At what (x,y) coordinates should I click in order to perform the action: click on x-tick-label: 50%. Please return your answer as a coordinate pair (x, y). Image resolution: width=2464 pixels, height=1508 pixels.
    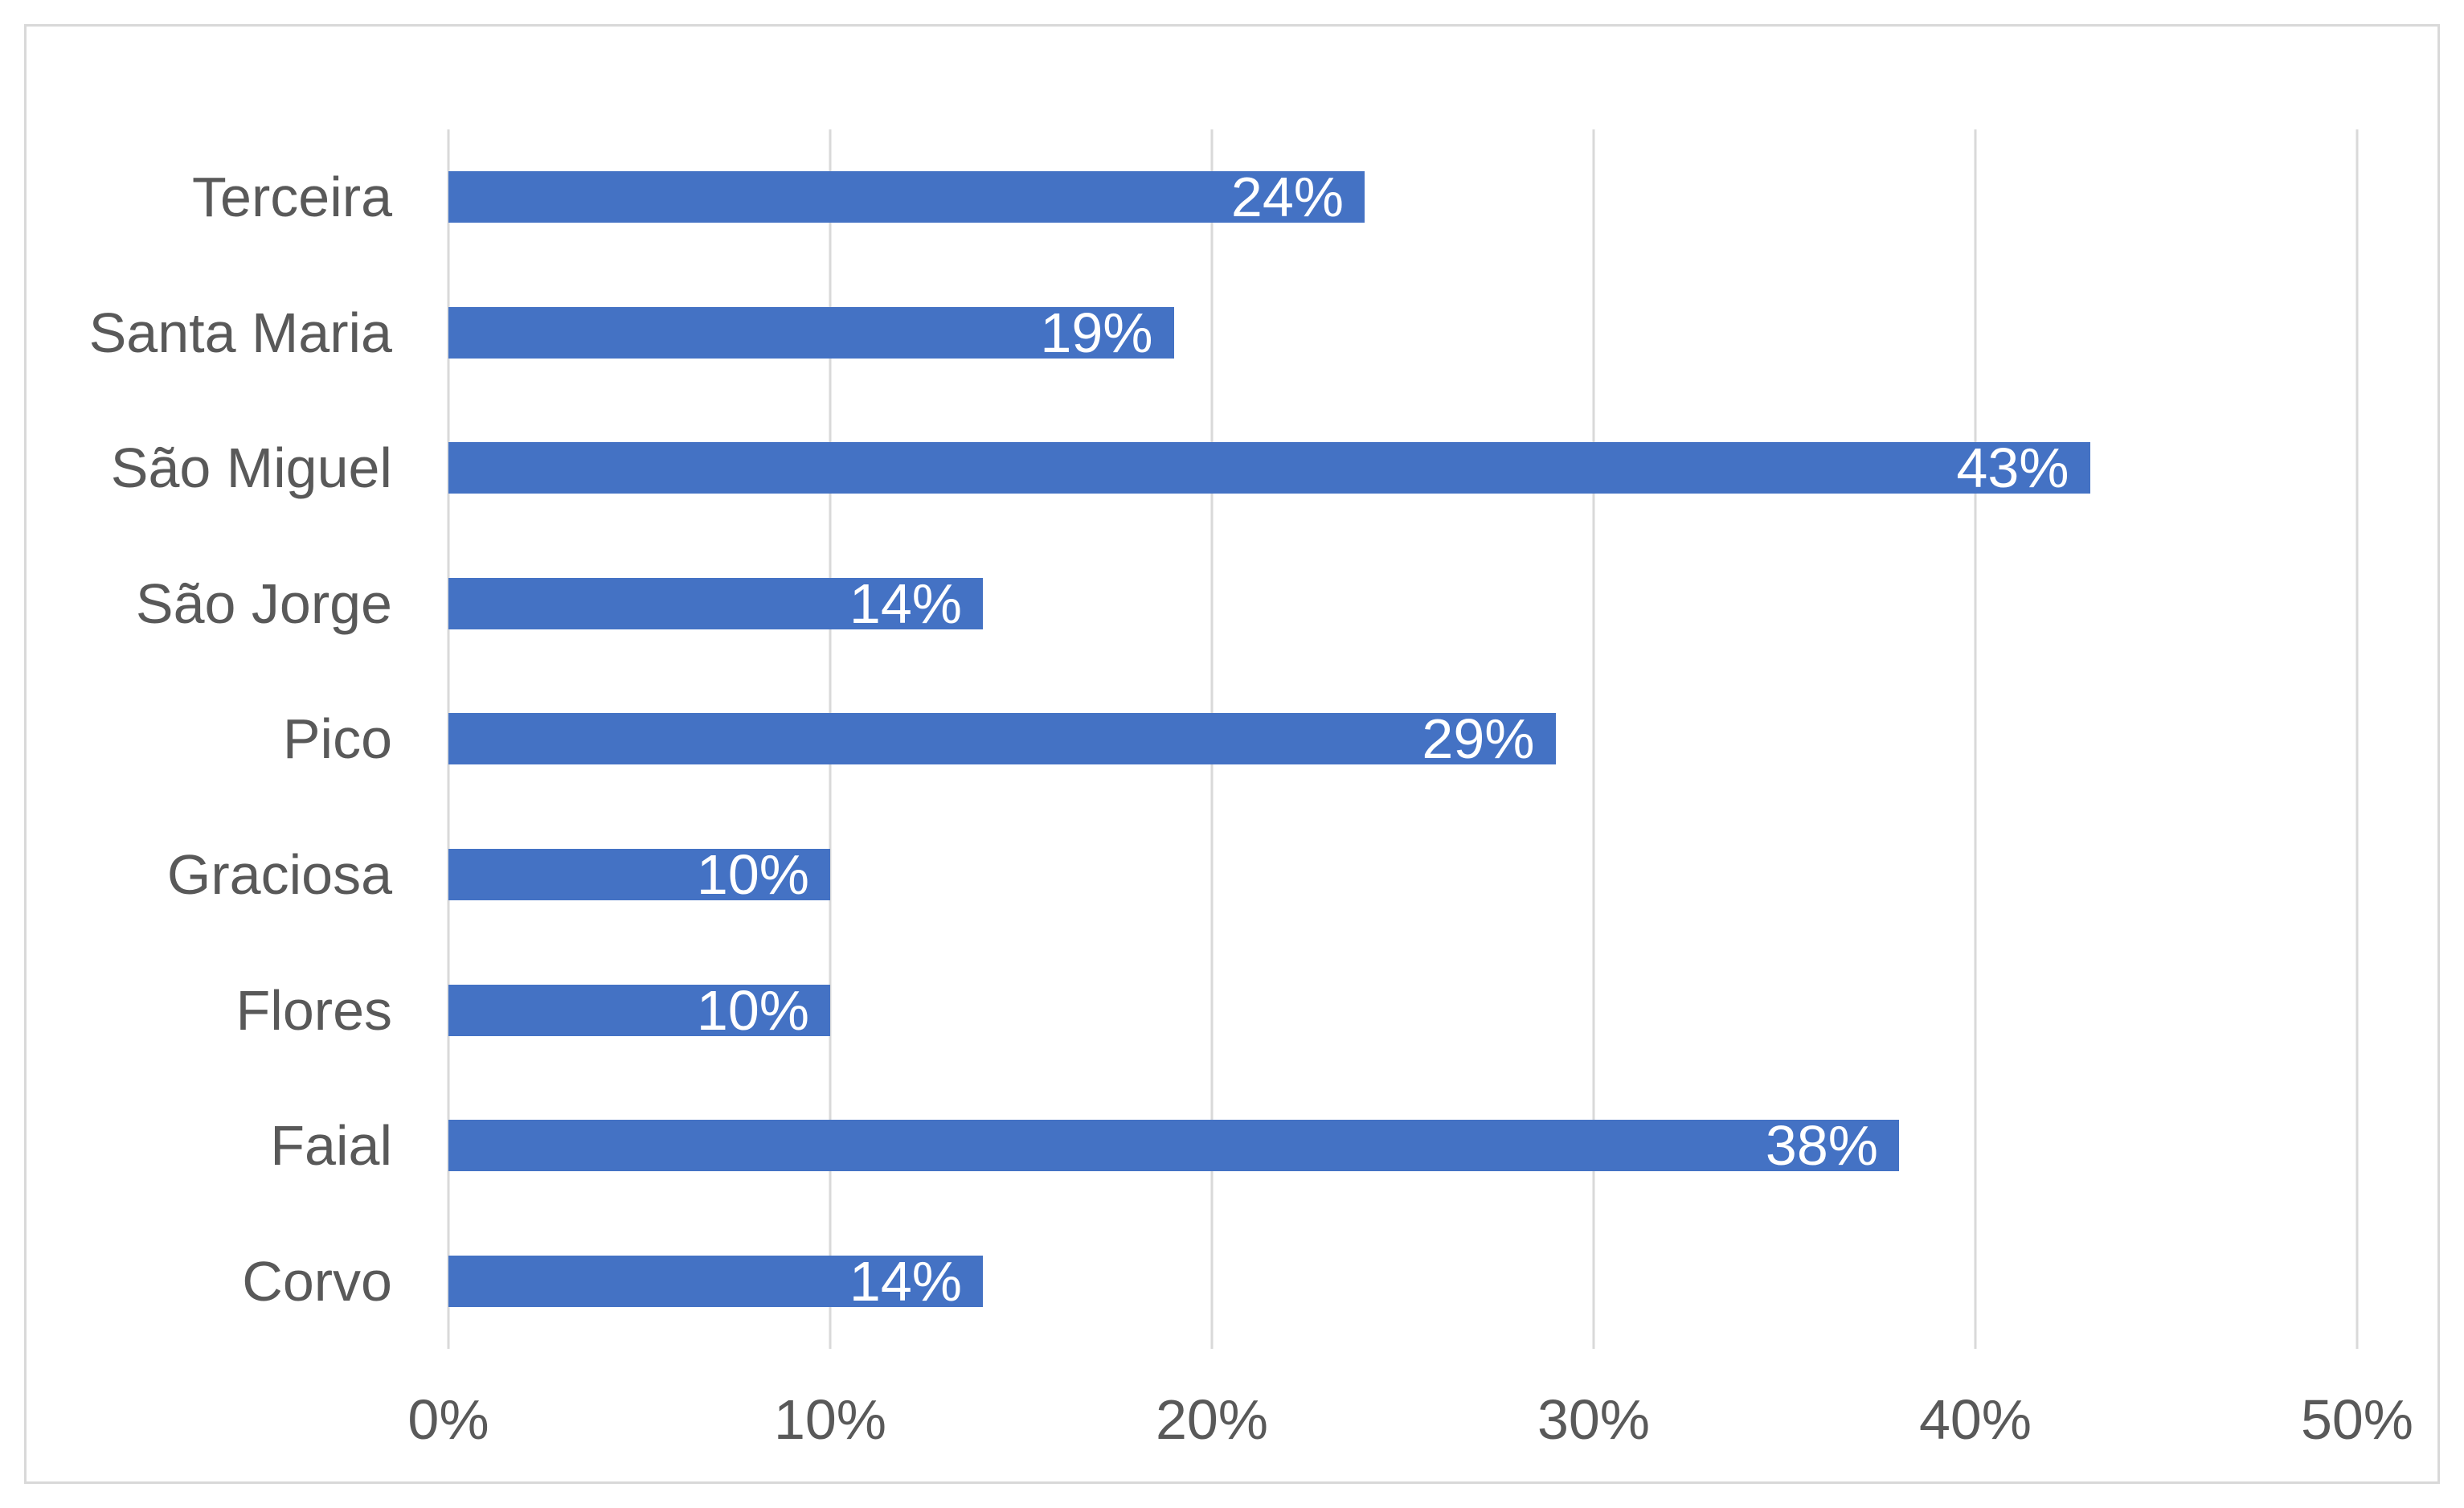
    Looking at the image, I should click on (2357, 1419).